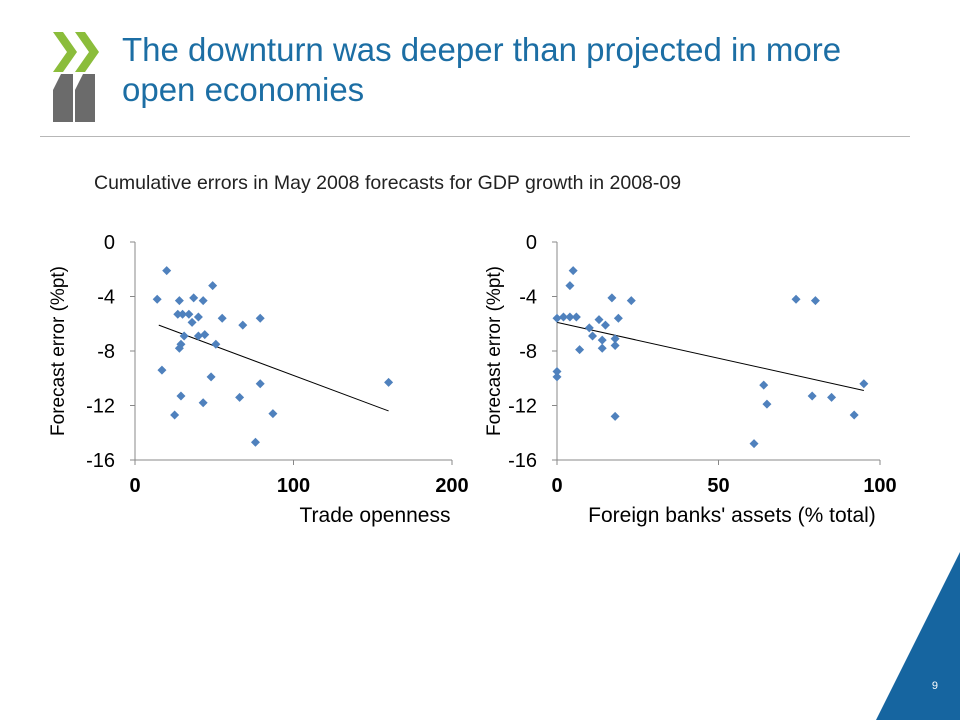  What do you see at coordinates (934, 686) in the screenshot?
I see `page-number: 9` at bounding box center [934, 686].